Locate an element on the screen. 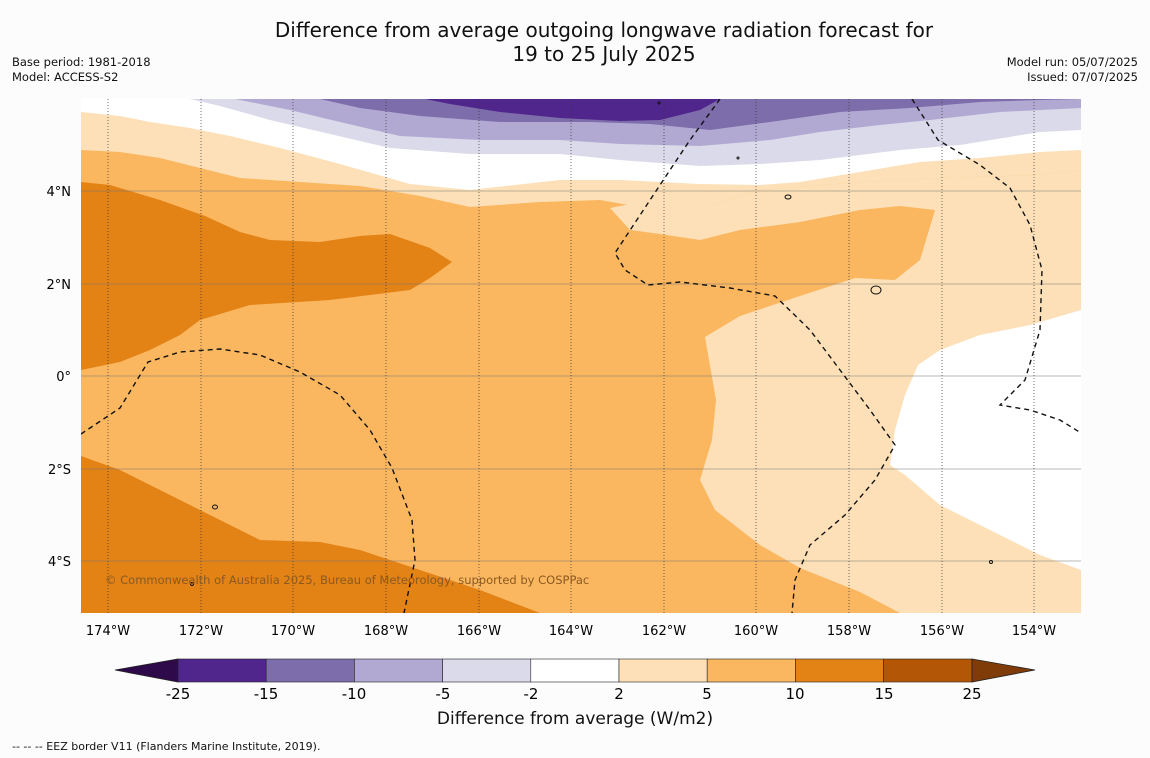 The image size is (1150, 758). colorbar-tick: -2 is located at coordinates (531, 694).